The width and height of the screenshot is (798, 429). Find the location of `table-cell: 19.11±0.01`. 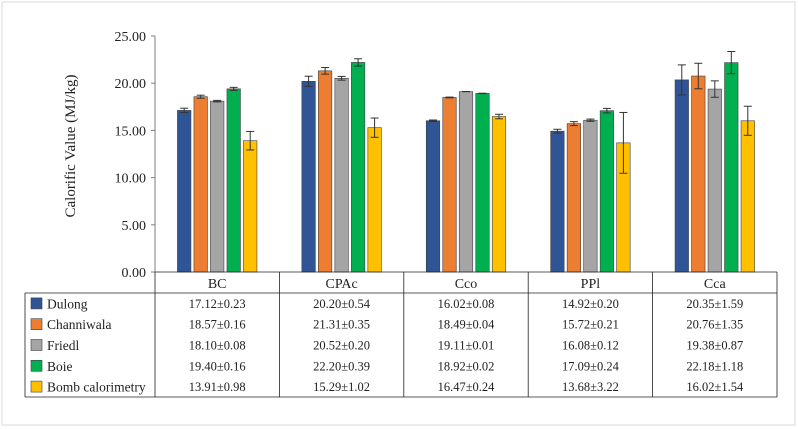

table-cell: 19.11±0.01 is located at coordinates (466, 346).